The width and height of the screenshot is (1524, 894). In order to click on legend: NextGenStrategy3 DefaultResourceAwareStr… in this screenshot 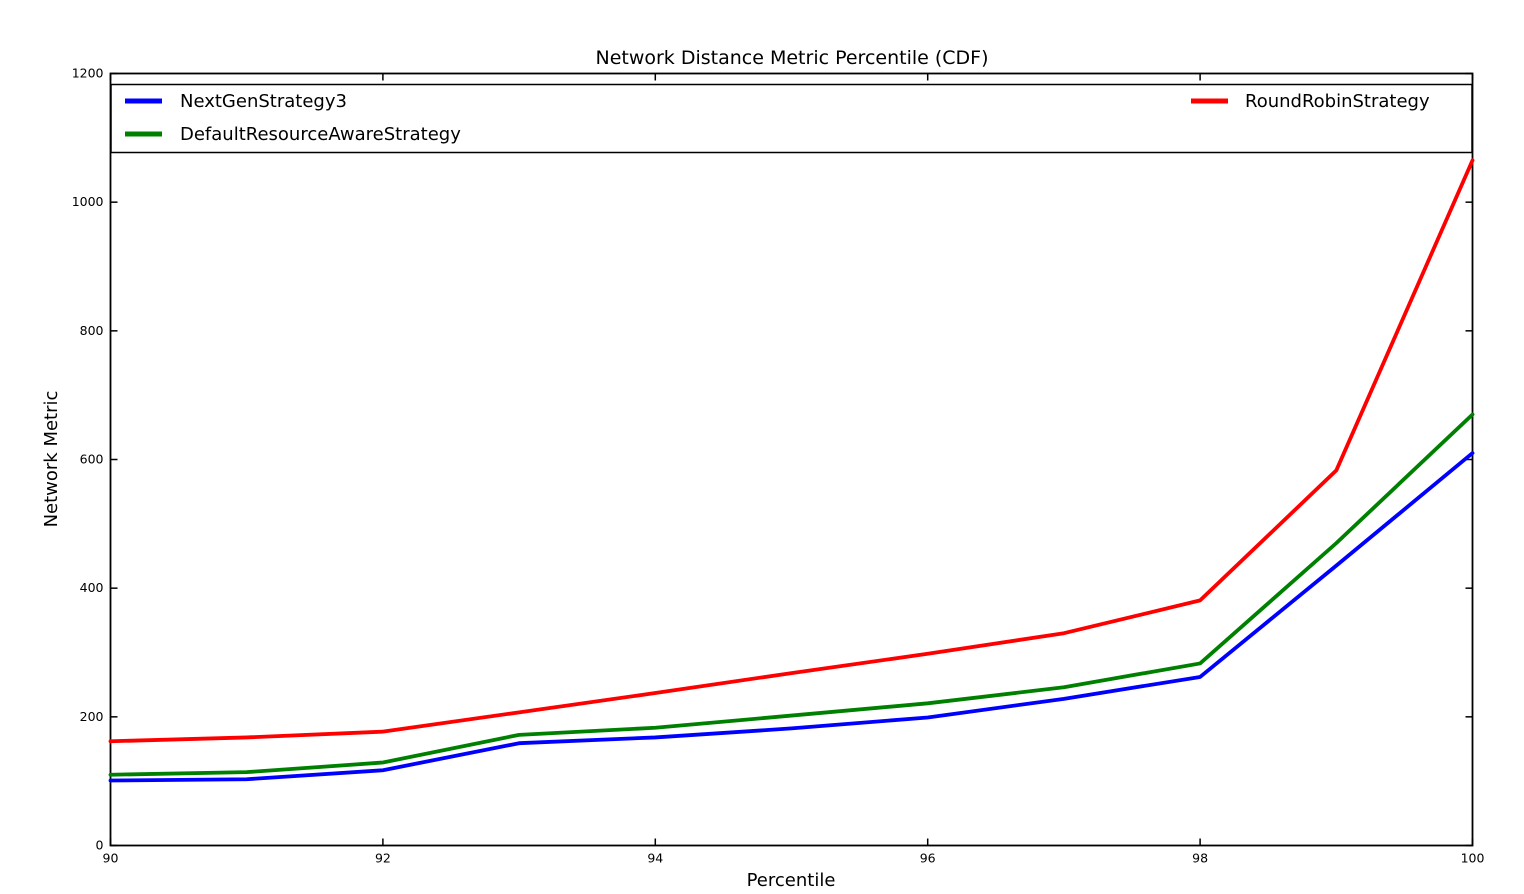, I will do `click(791, 118)`.